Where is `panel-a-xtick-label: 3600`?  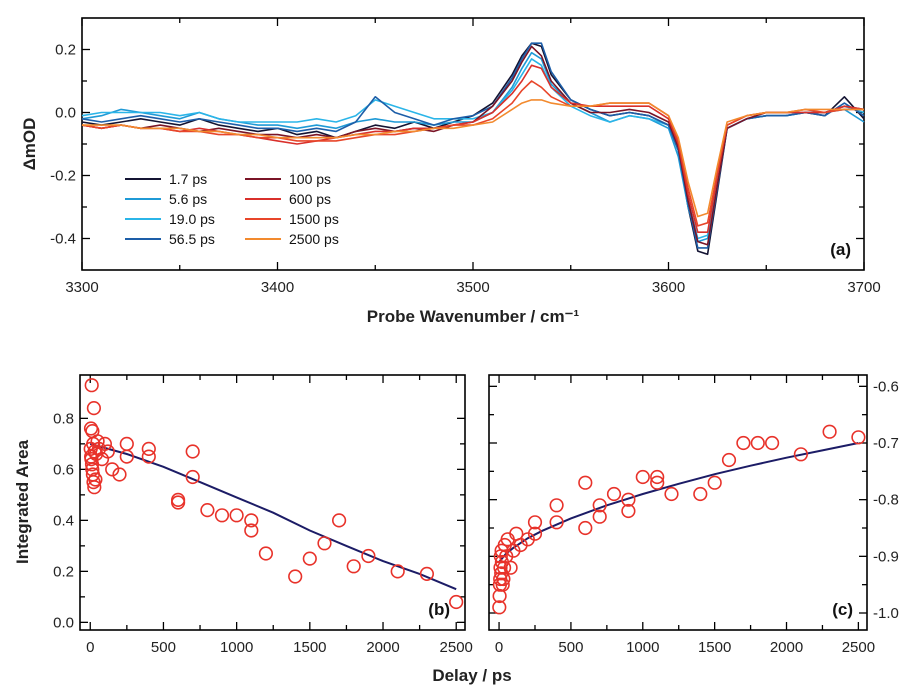 panel-a-xtick-label: 3600 is located at coordinates (668, 287).